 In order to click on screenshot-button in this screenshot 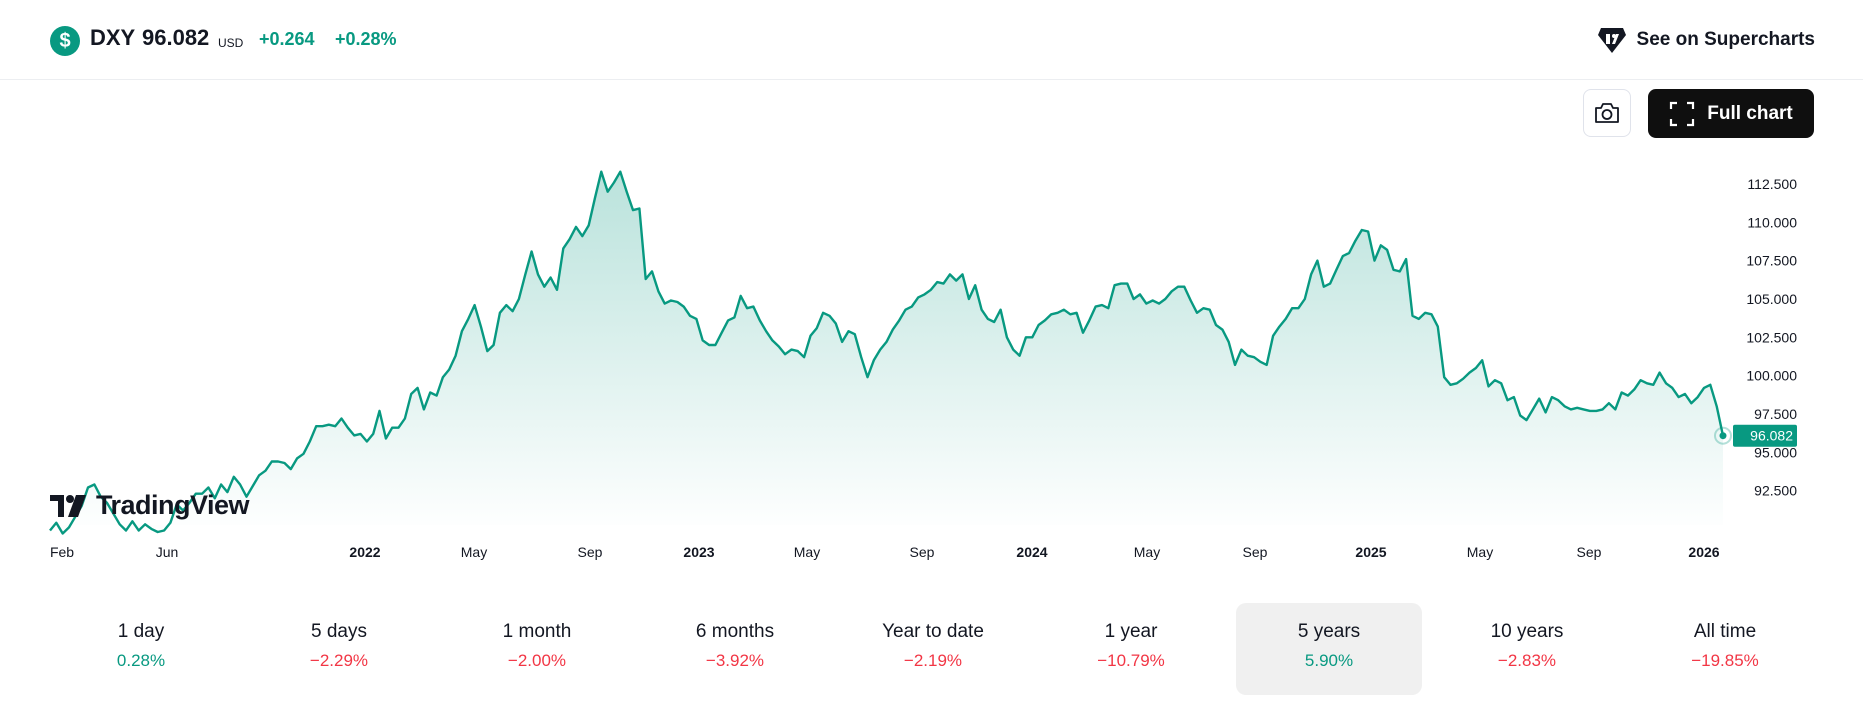, I will do `click(1607, 113)`.